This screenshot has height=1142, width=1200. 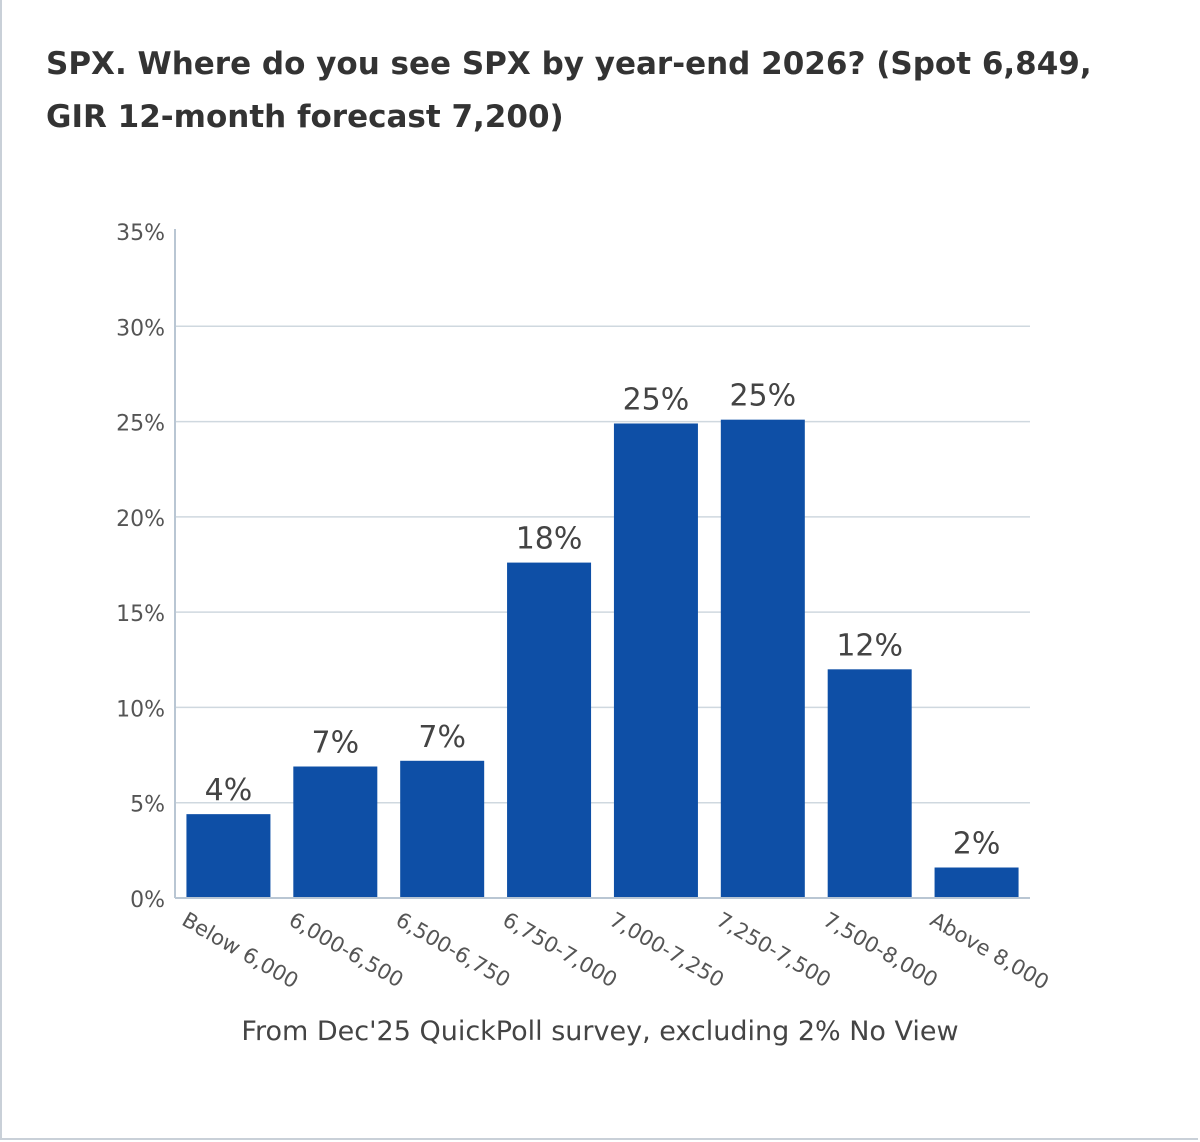 What do you see at coordinates (346, 950) in the screenshot?
I see `x-tick-label: 6,000-6,500` at bounding box center [346, 950].